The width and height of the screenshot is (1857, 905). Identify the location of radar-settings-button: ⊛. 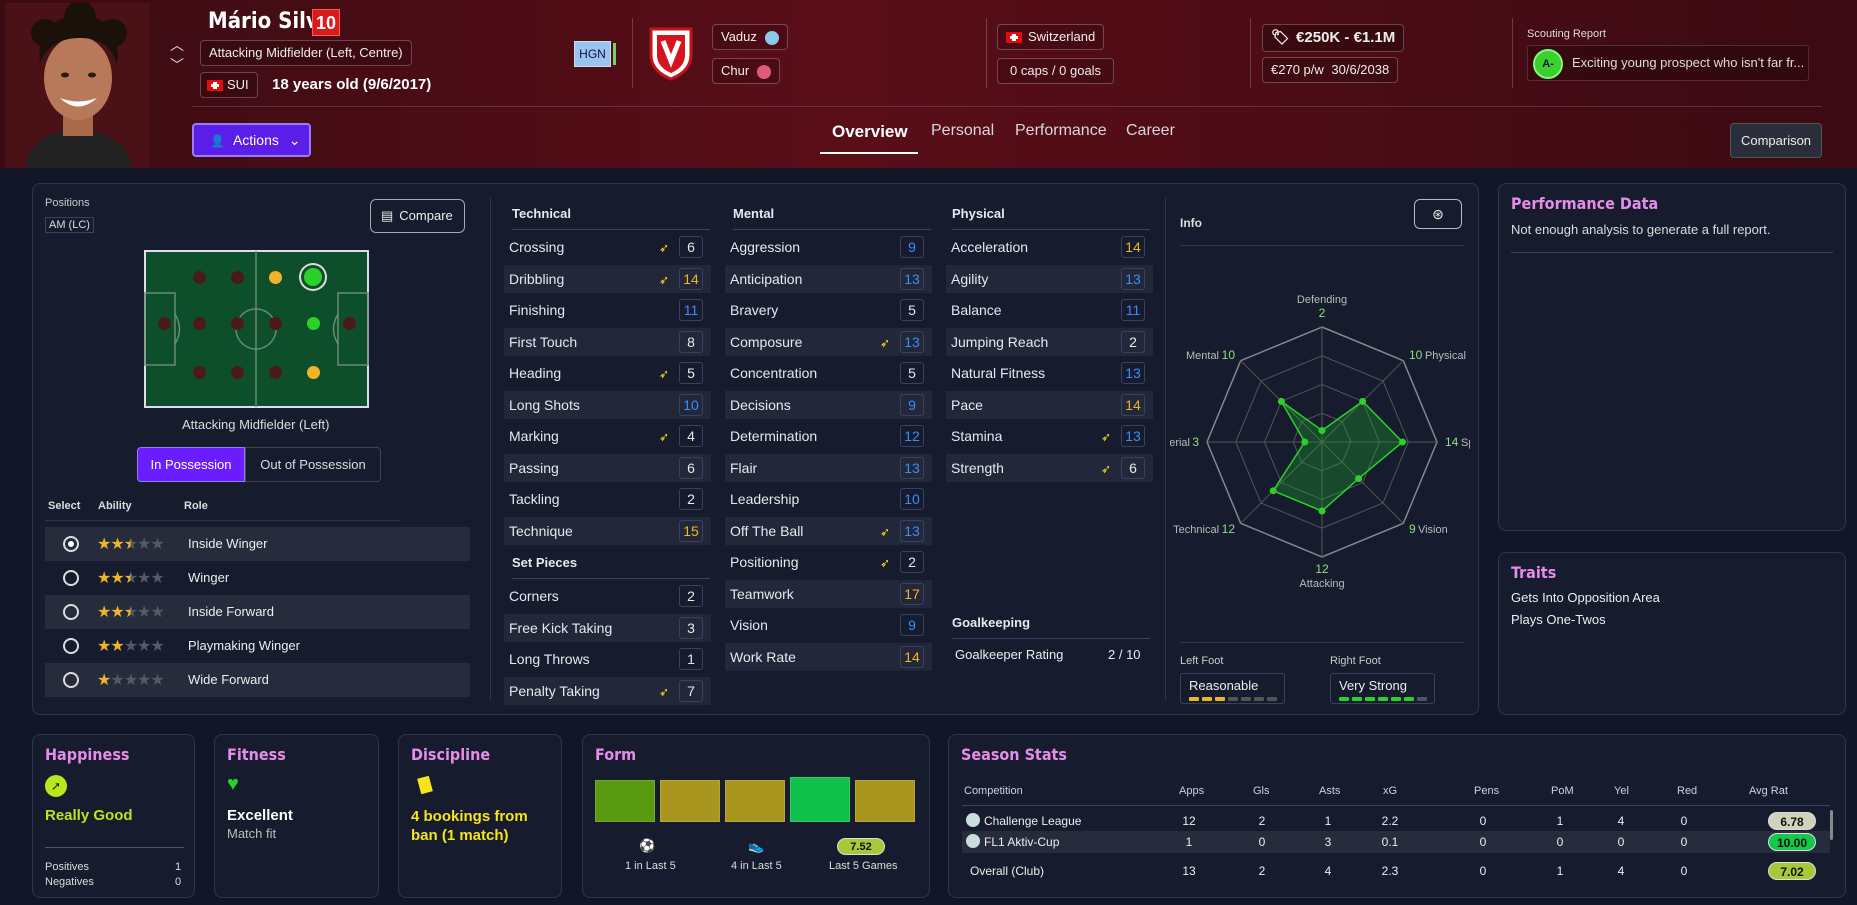
(1438, 214).